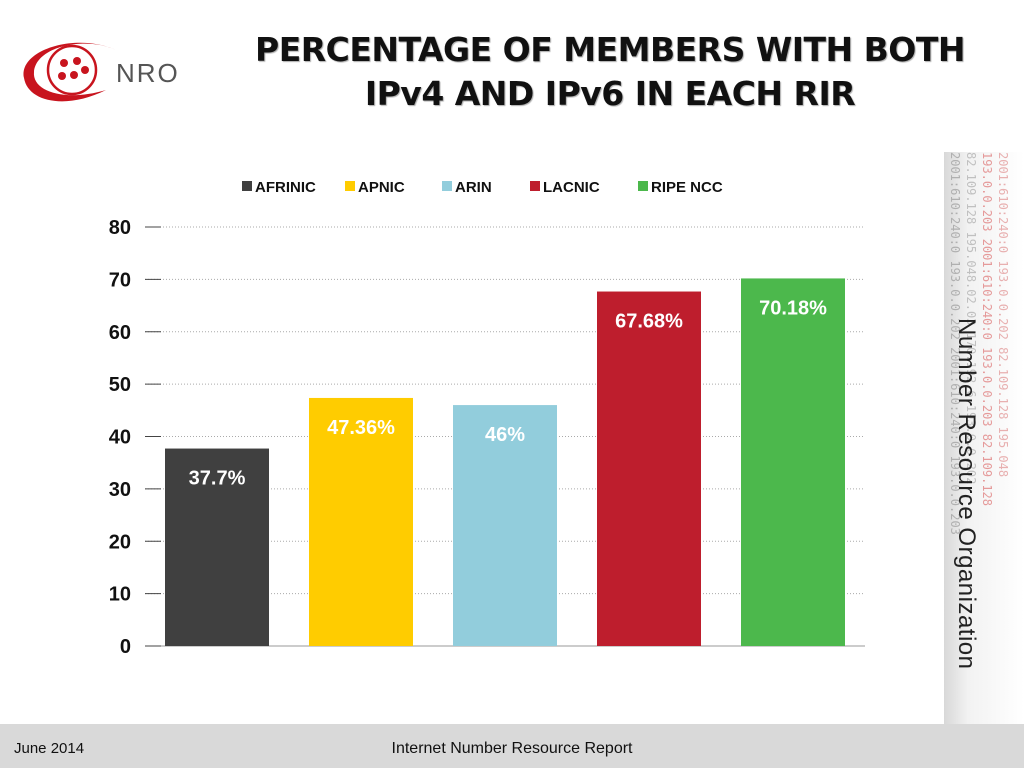  What do you see at coordinates (505, 435) in the screenshot?
I see `data-label: 46%` at bounding box center [505, 435].